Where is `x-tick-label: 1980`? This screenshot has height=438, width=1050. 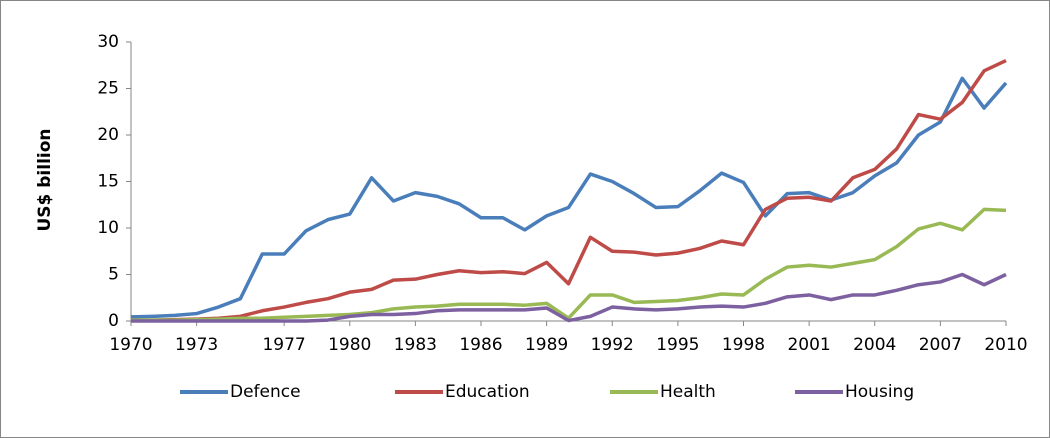
x-tick-label: 1980 is located at coordinates (349, 345).